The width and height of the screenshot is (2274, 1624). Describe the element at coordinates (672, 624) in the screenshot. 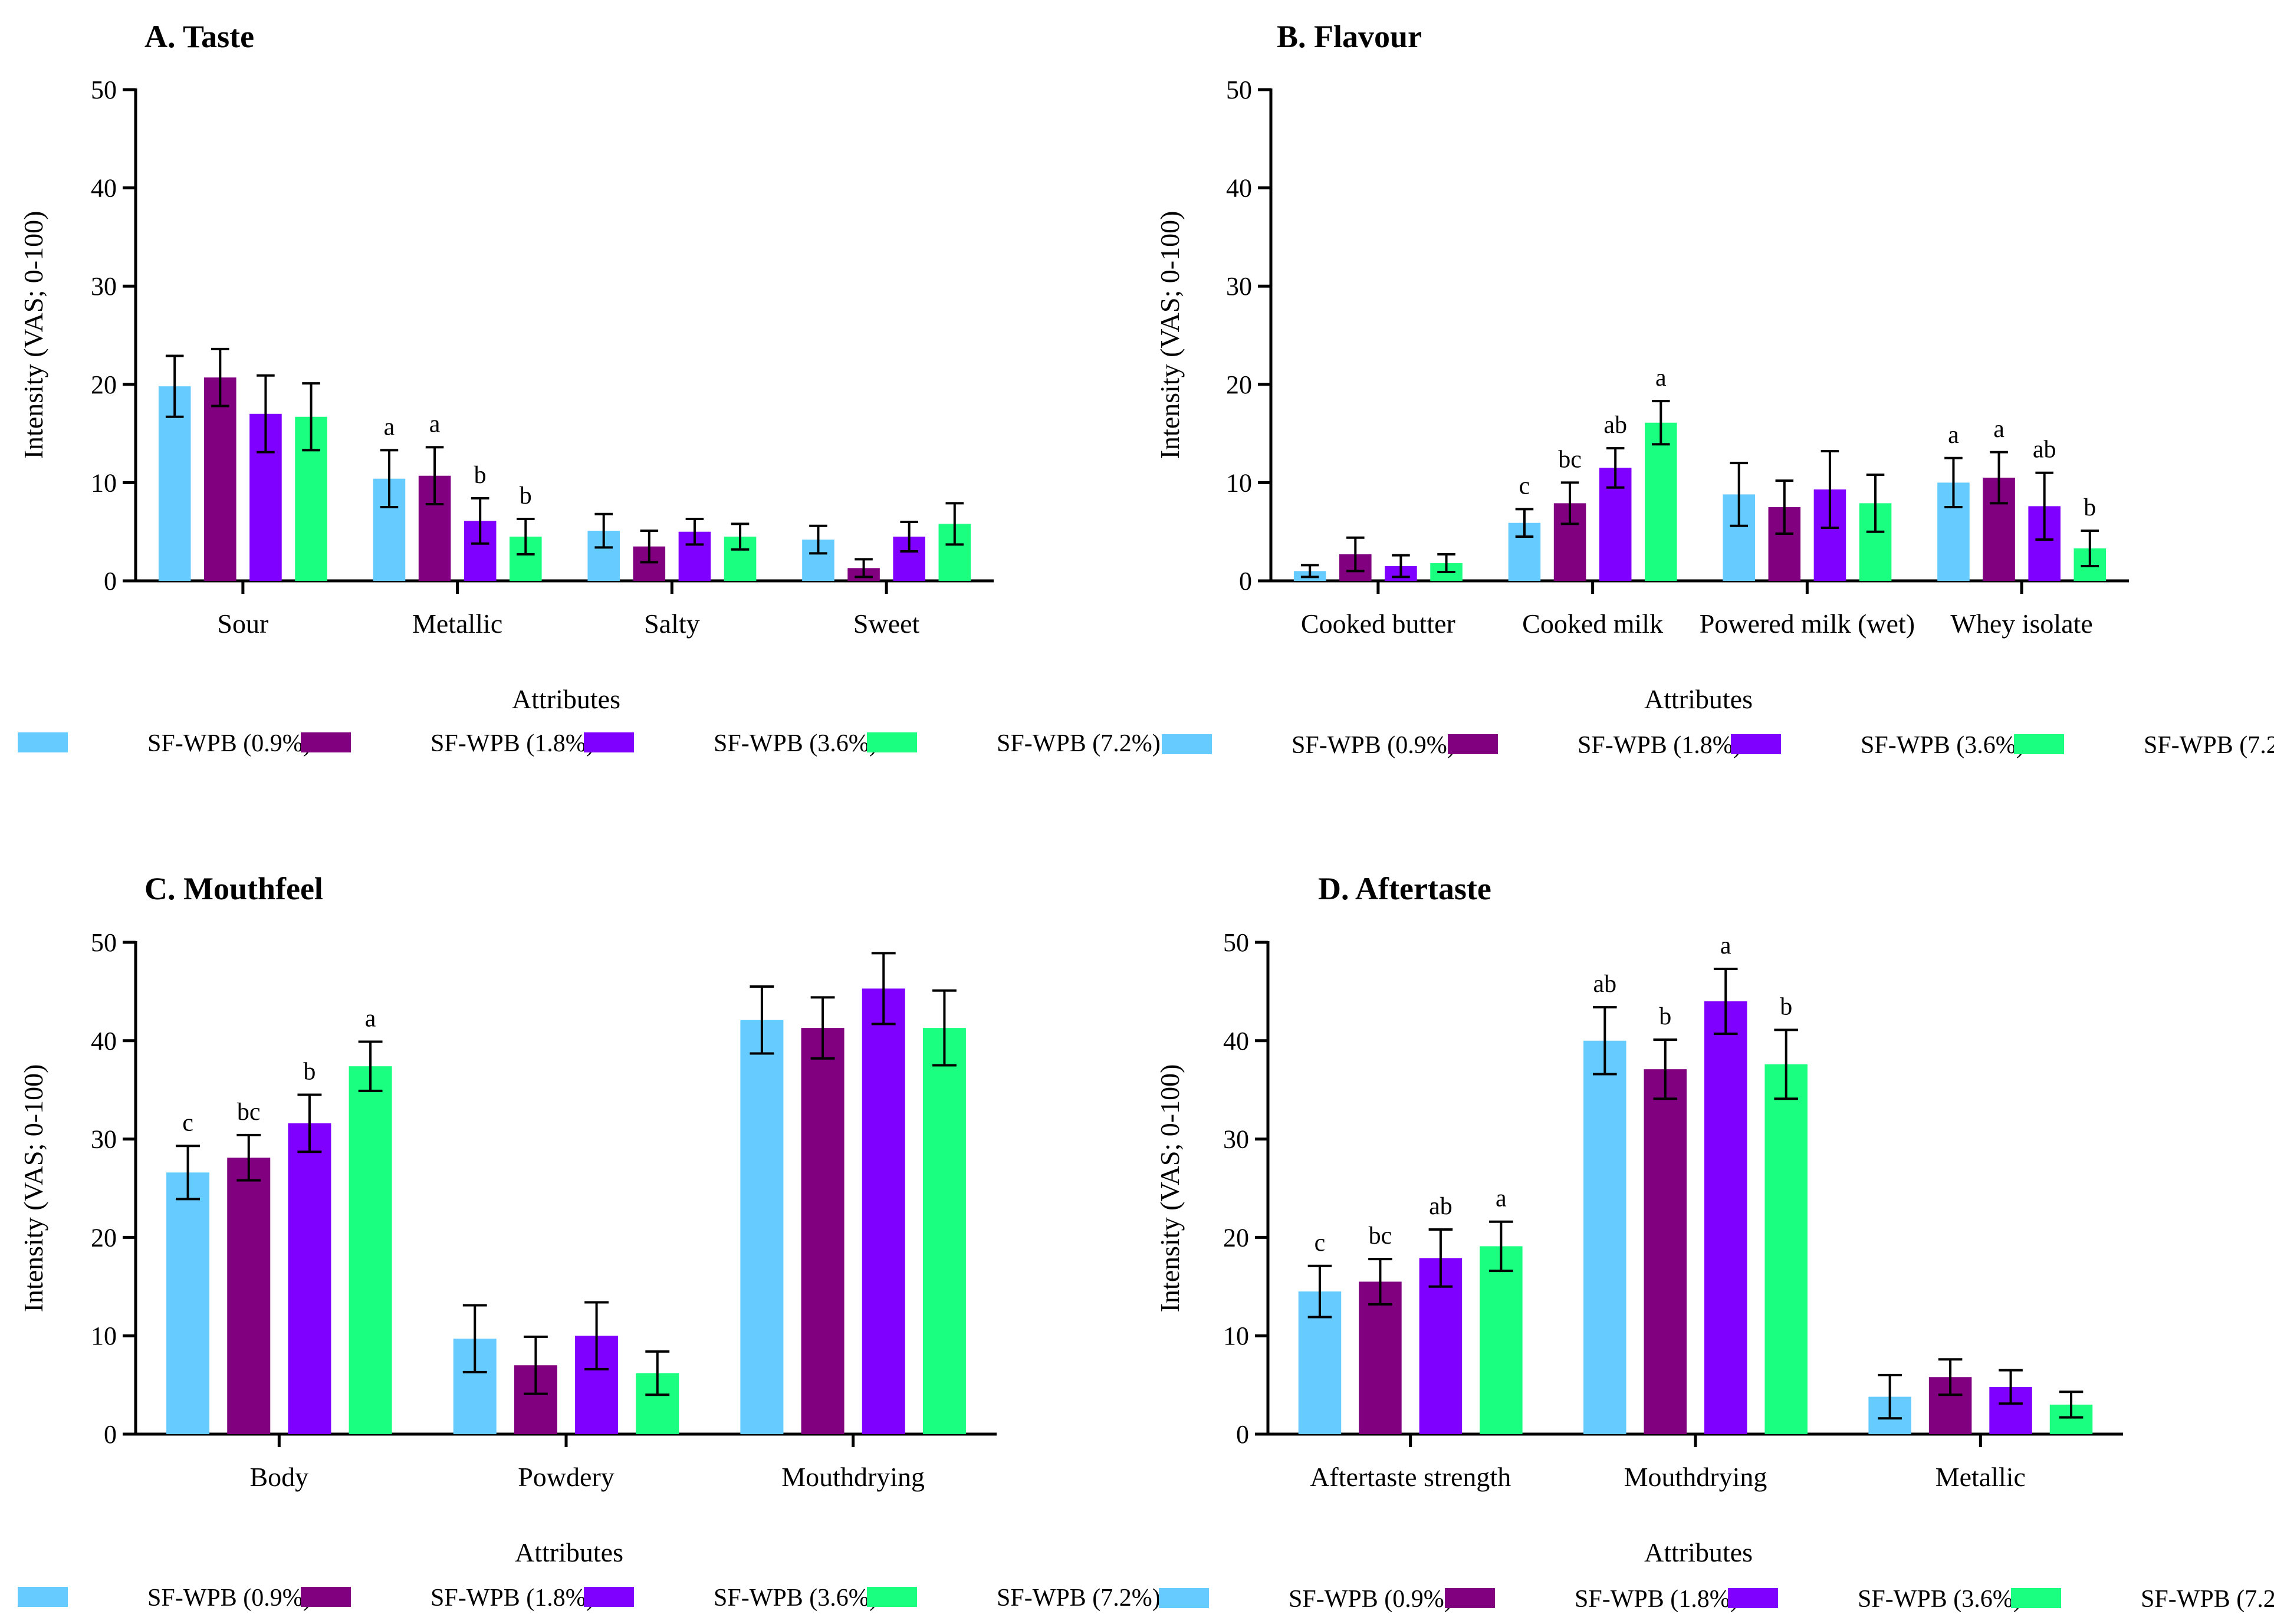

I see `x-tick-label: Salty` at that location.